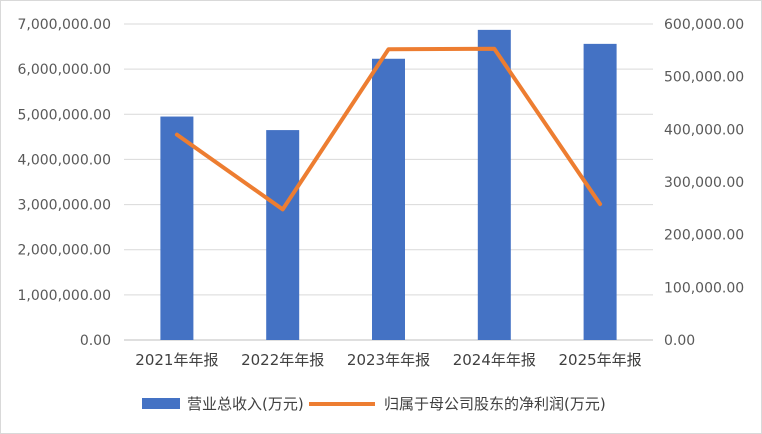 The image size is (762, 434). Describe the element at coordinates (64, 160) in the screenshot. I see `left-axis-tick-label: 4,000,000.00` at that location.